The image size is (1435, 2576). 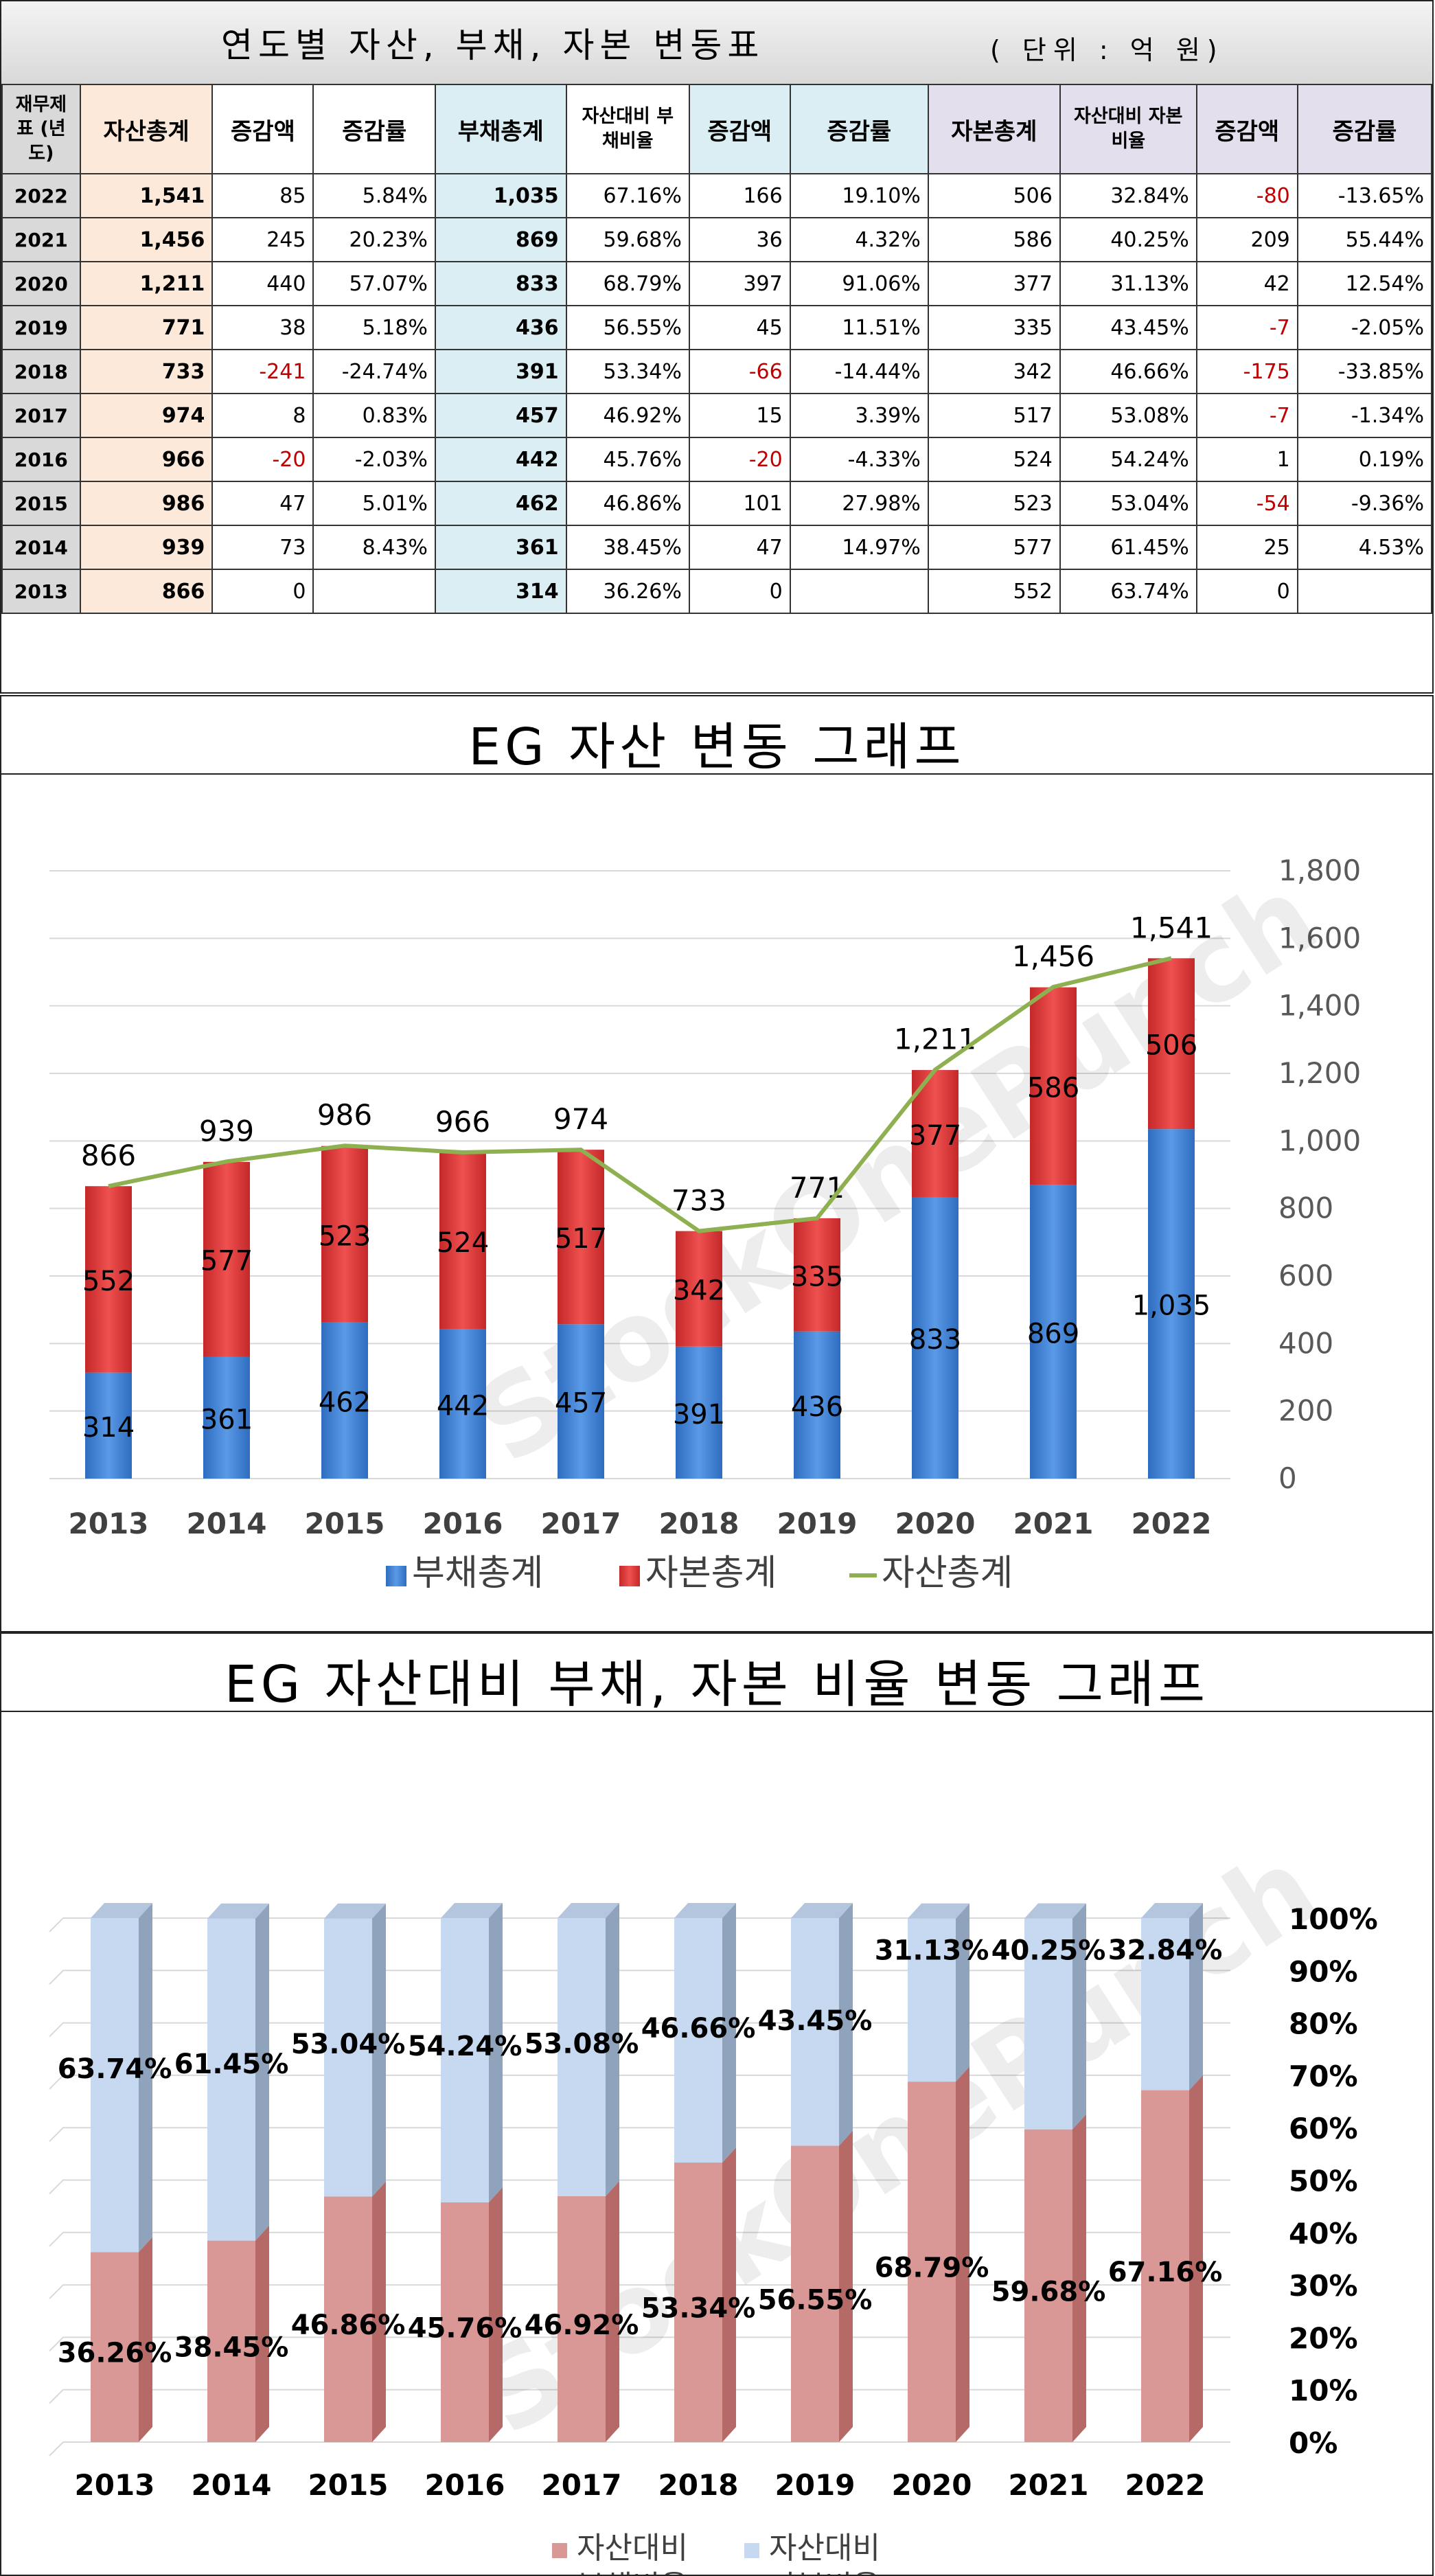 What do you see at coordinates (817, 1276) in the screenshot?
I see `capital-data-label: 335` at bounding box center [817, 1276].